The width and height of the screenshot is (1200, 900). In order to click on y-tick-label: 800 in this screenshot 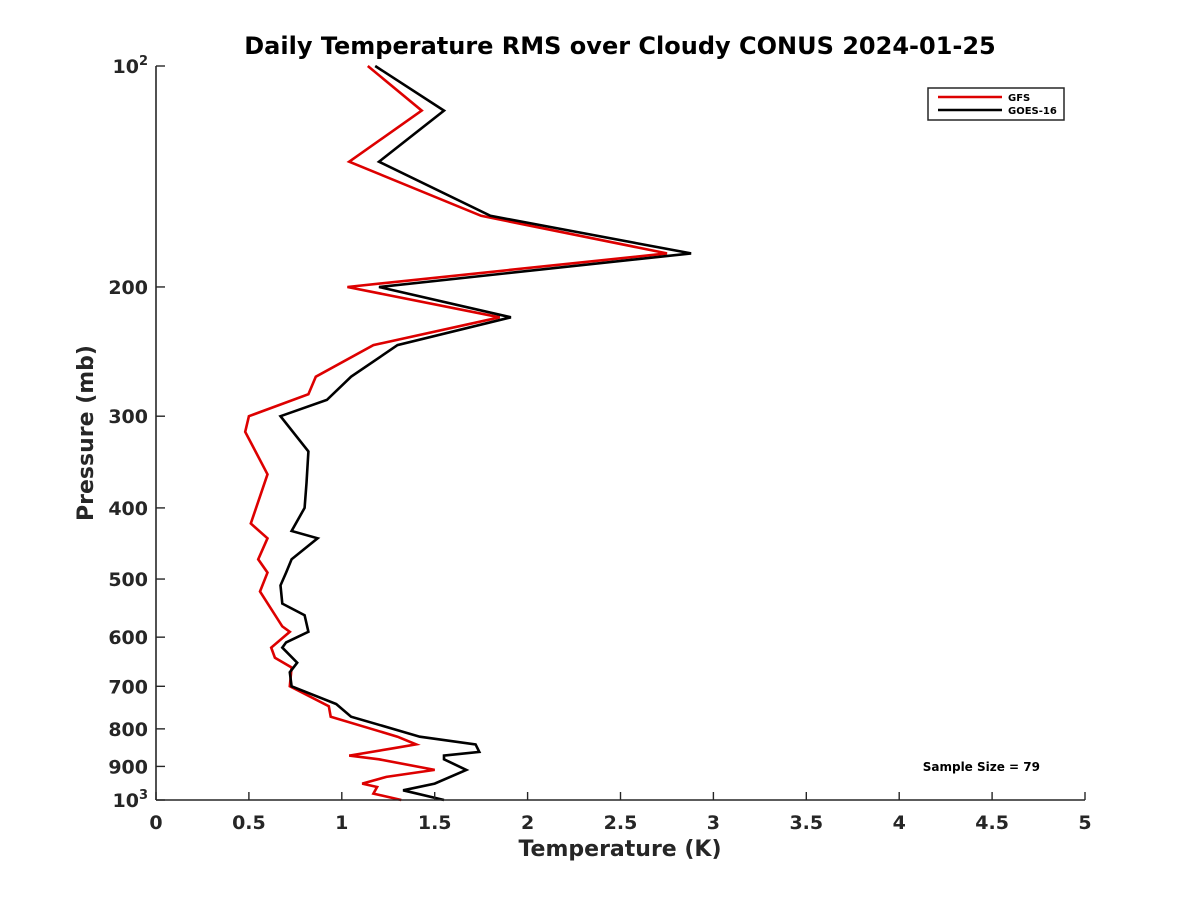, I will do `click(128, 730)`.